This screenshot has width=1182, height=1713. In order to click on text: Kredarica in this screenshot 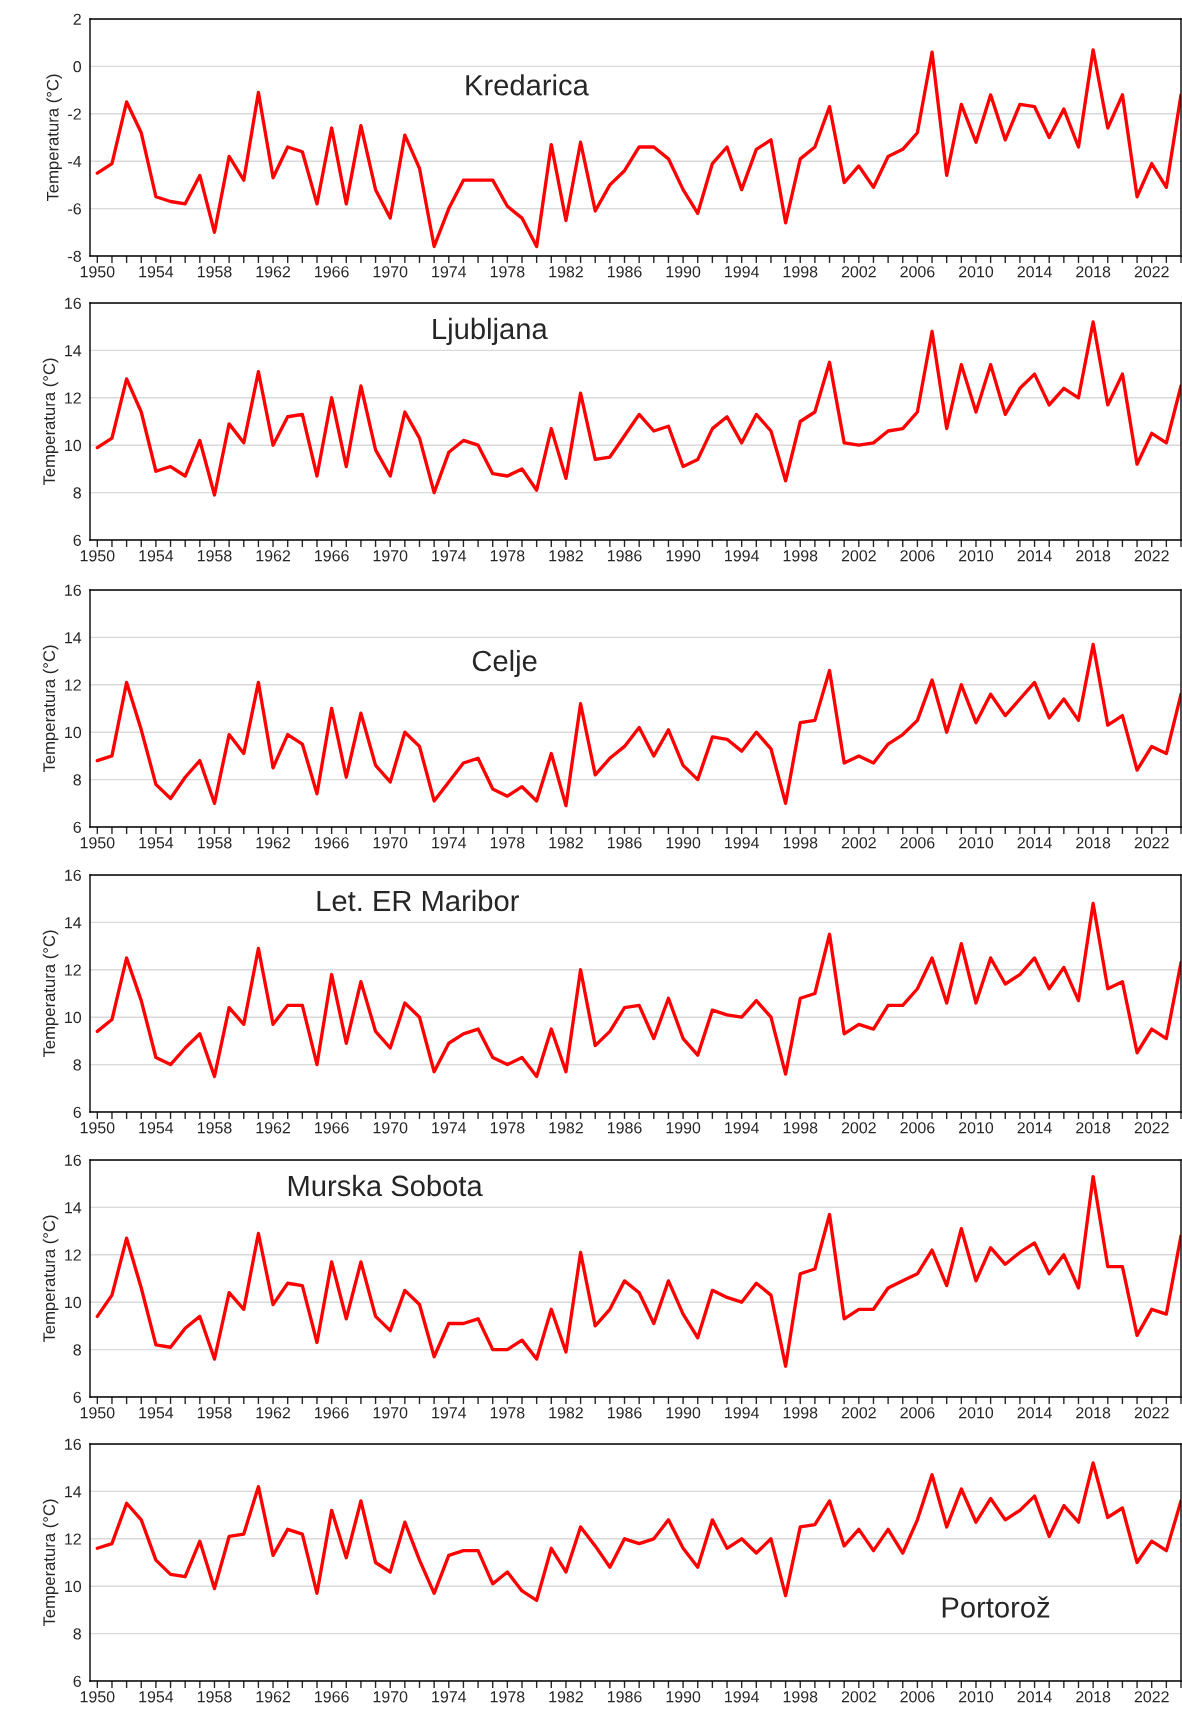, I will do `click(527, 85)`.